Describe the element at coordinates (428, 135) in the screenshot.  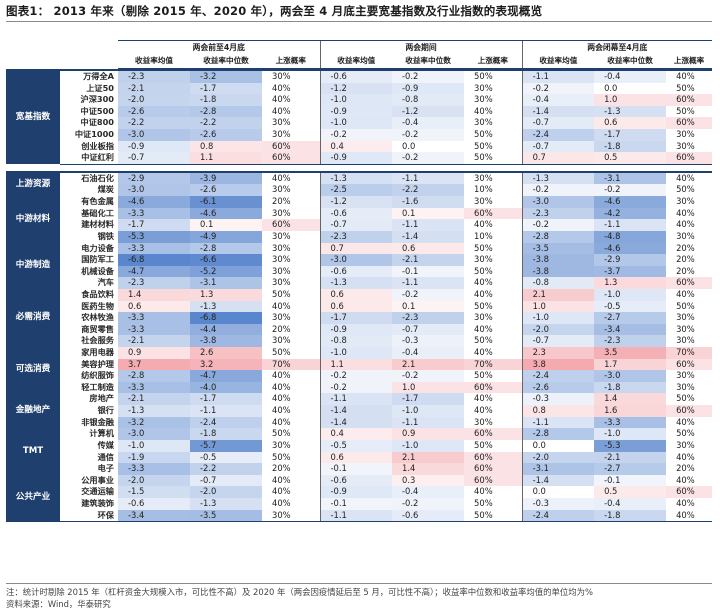
I see `median-return-cell: -0.2` at that location.